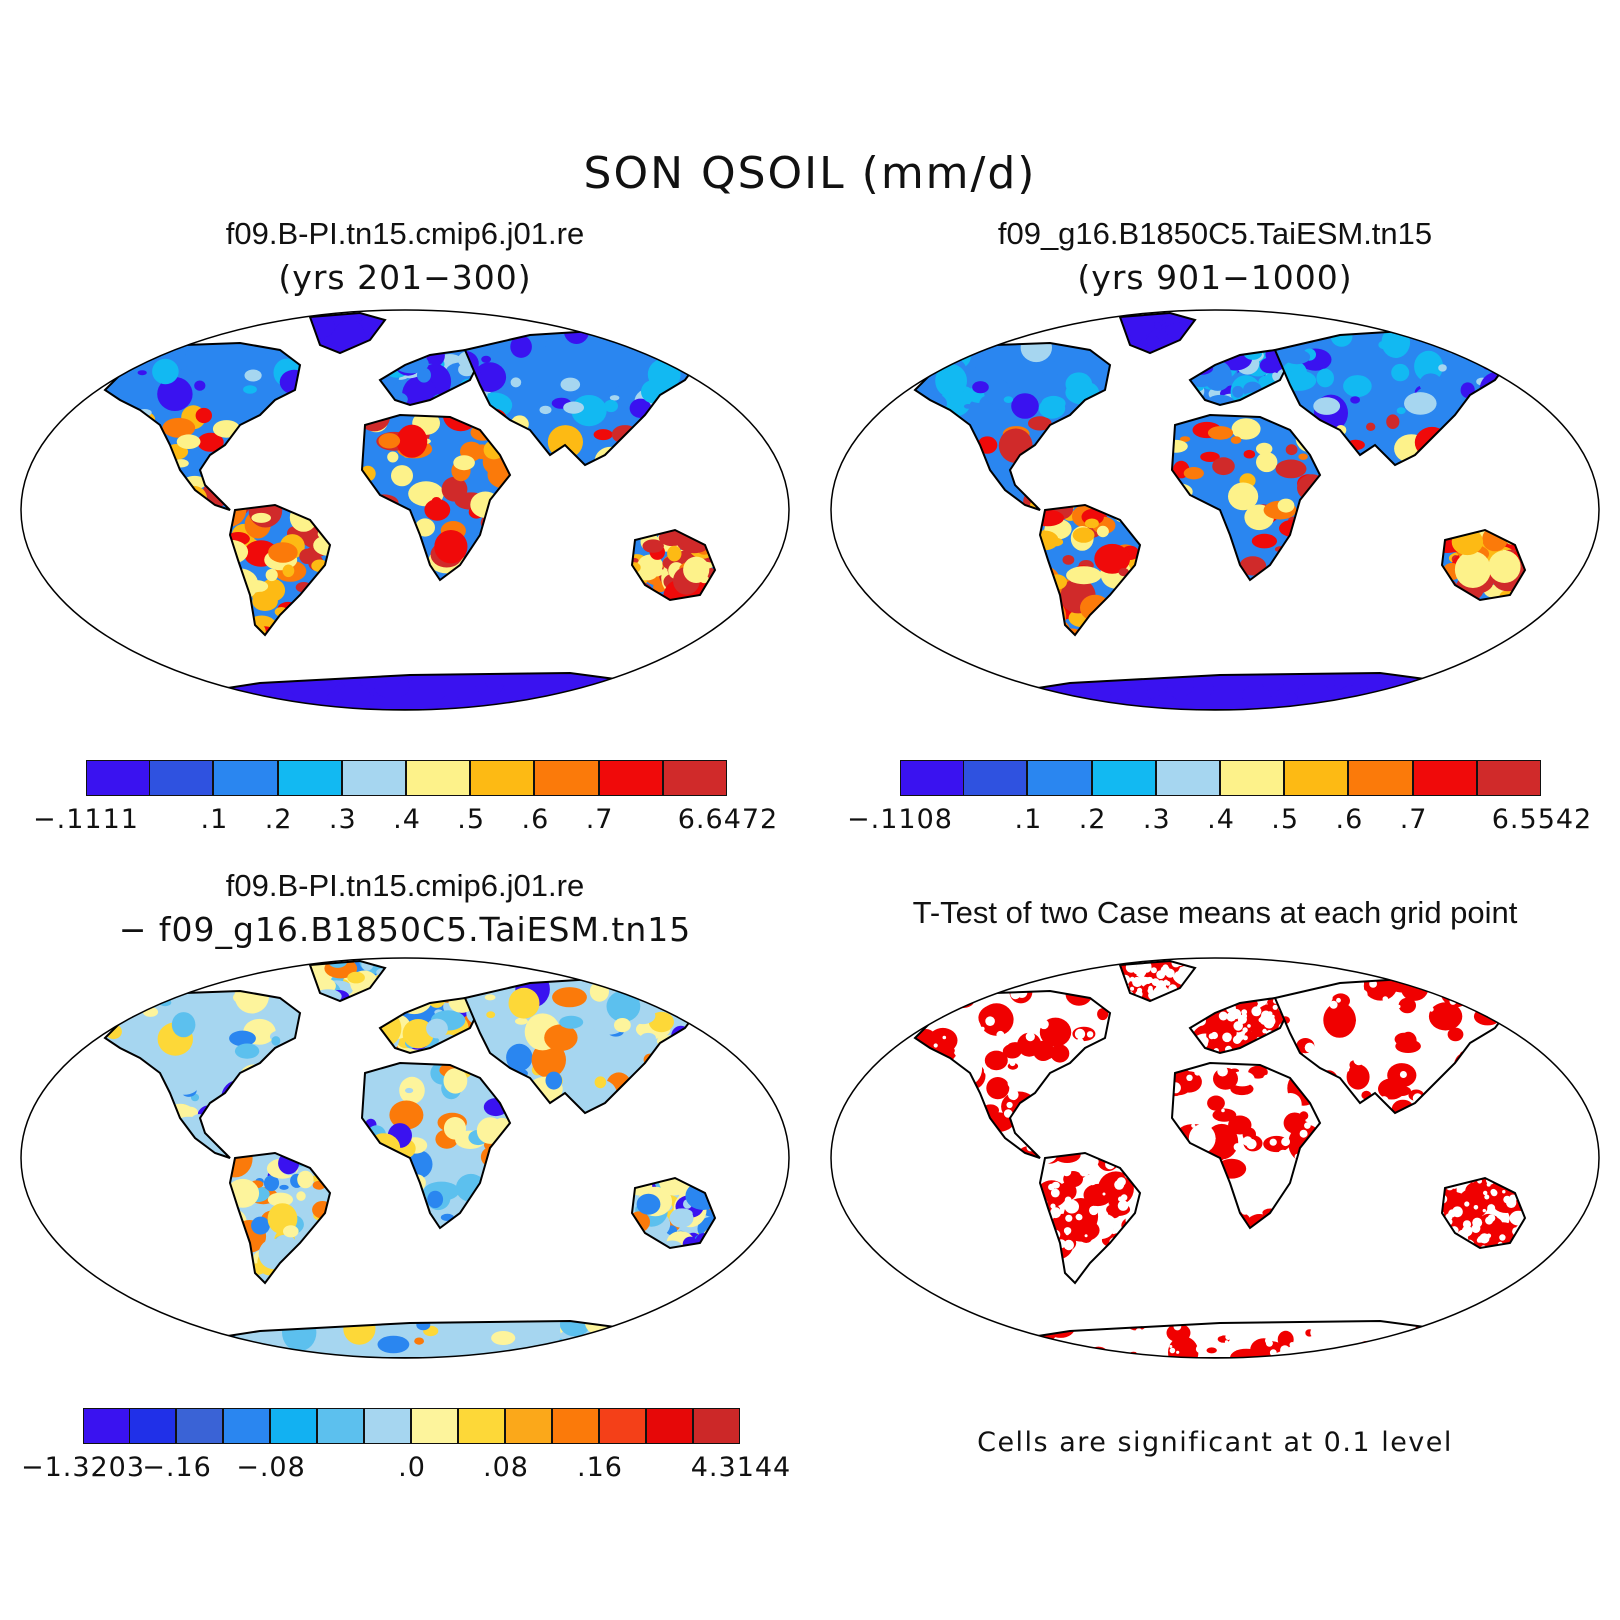 This screenshot has width=1620, height=1620. What do you see at coordinates (86, 819) in the screenshot?
I see `colorbar-tick-label: −.1111` at bounding box center [86, 819].